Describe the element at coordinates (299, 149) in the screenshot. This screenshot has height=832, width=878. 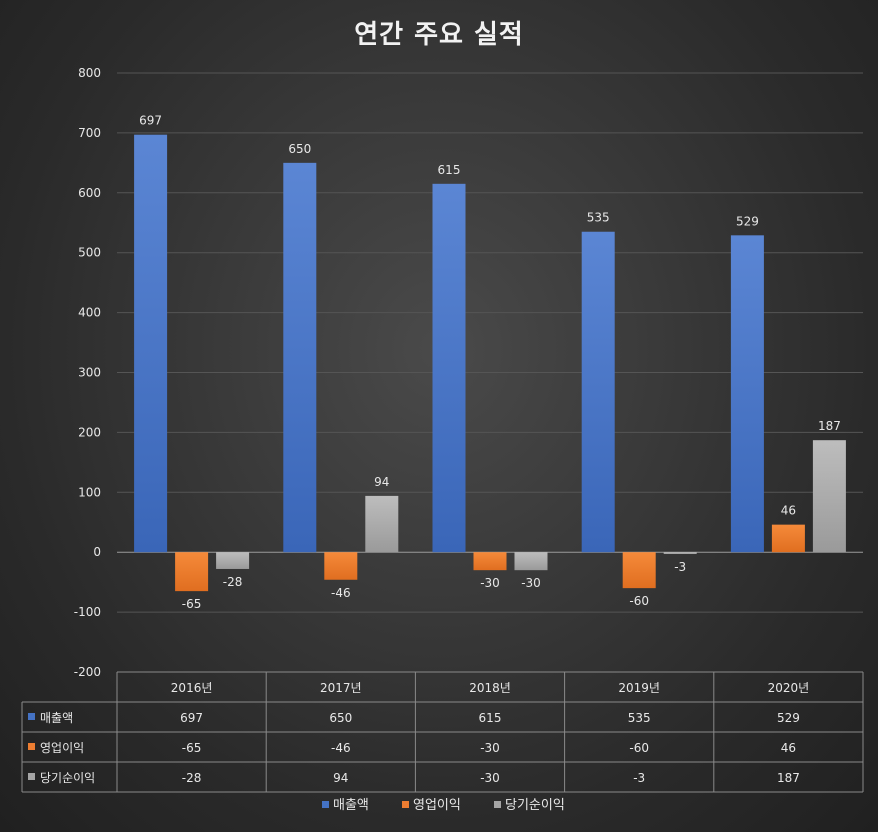
I see `data-label: 650` at that location.